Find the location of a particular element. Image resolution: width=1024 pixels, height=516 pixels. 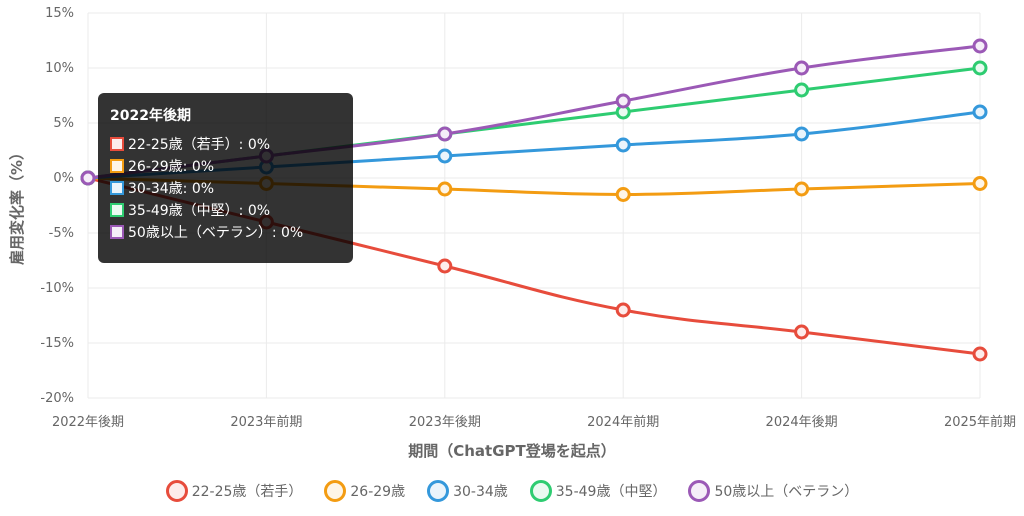

y-tick-label: -10% is located at coordinates (57, 288).